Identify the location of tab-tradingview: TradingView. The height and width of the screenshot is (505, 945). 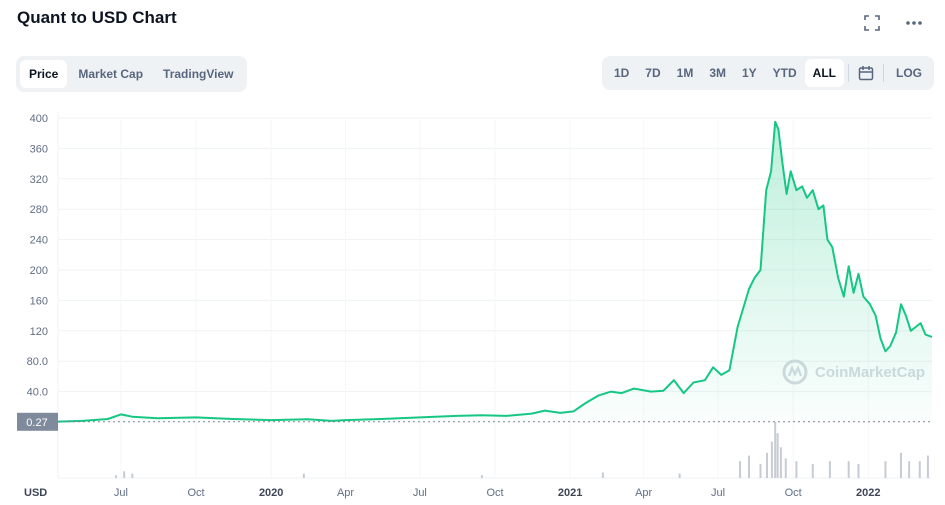
(198, 74).